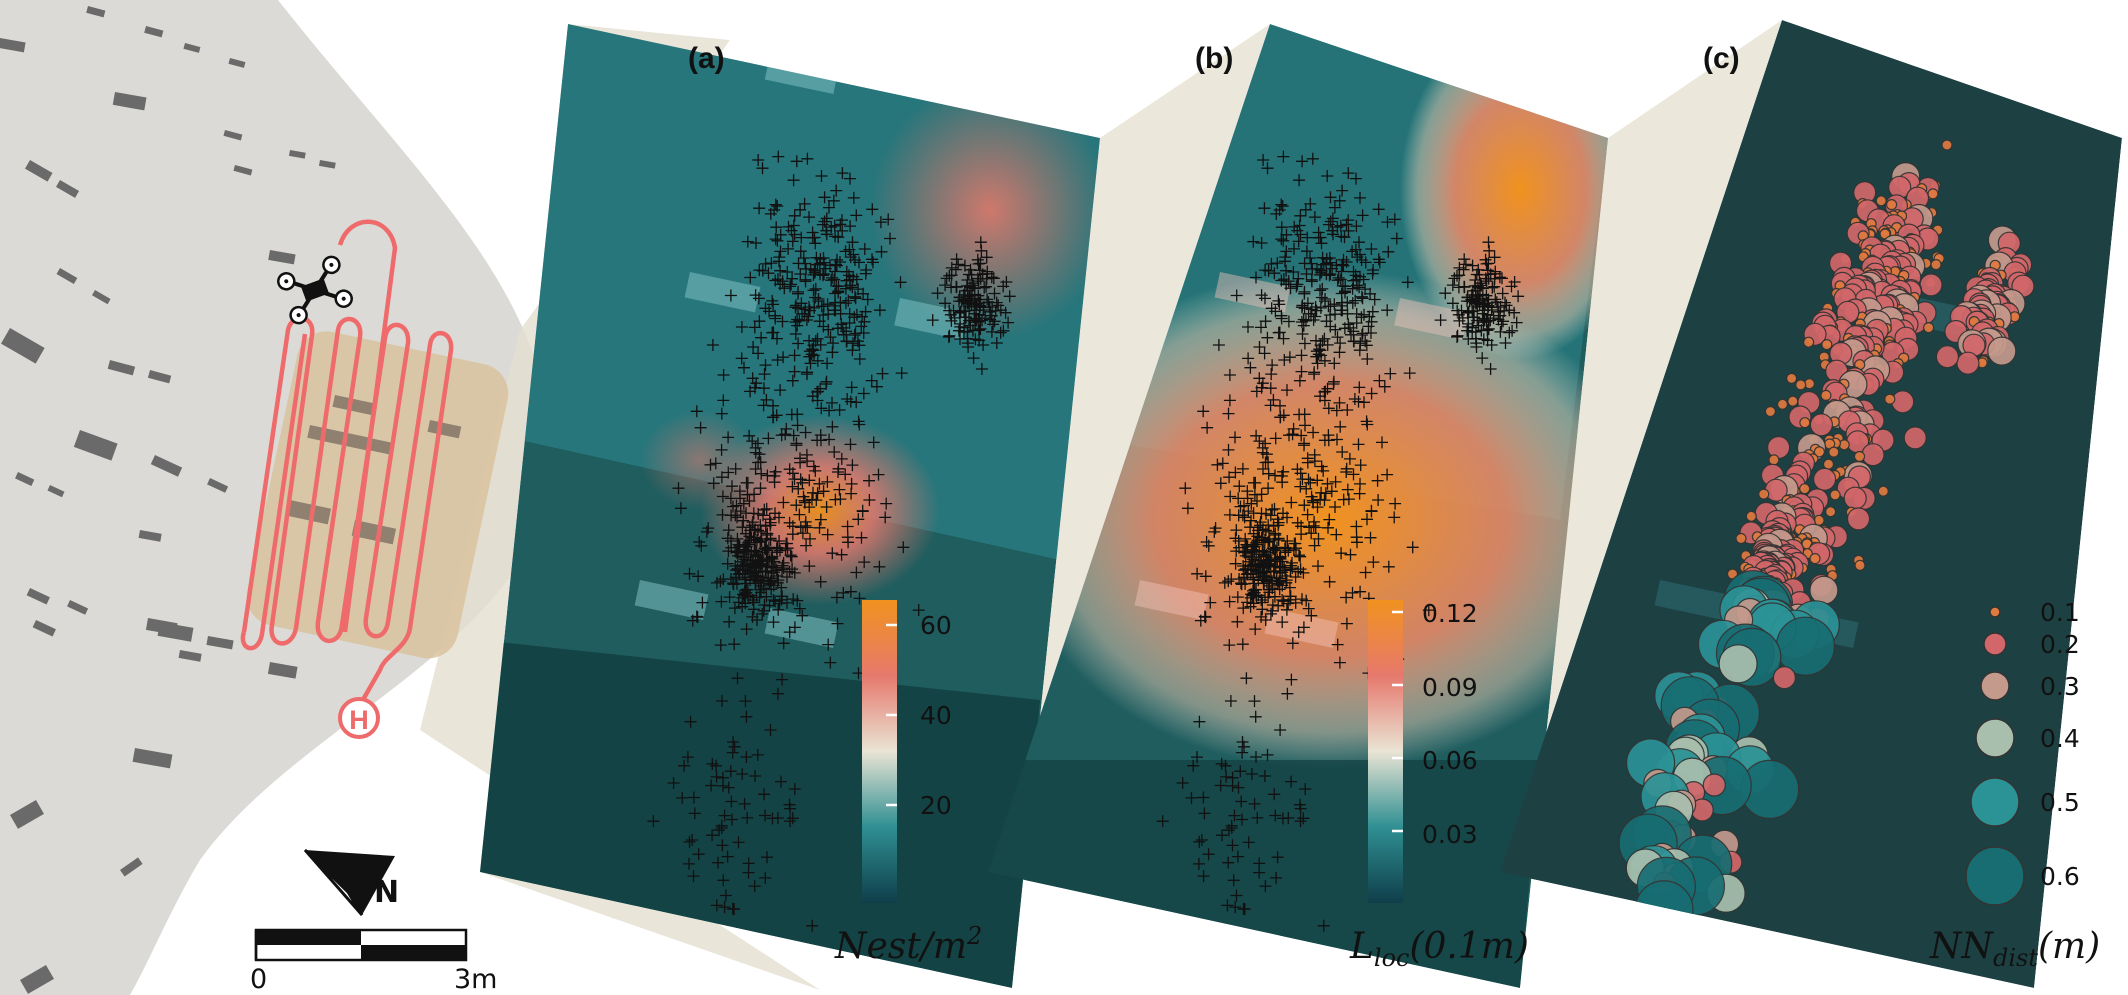  Describe the element at coordinates (1995, 876) in the screenshot. I see `legend-circle-0.6` at that location.